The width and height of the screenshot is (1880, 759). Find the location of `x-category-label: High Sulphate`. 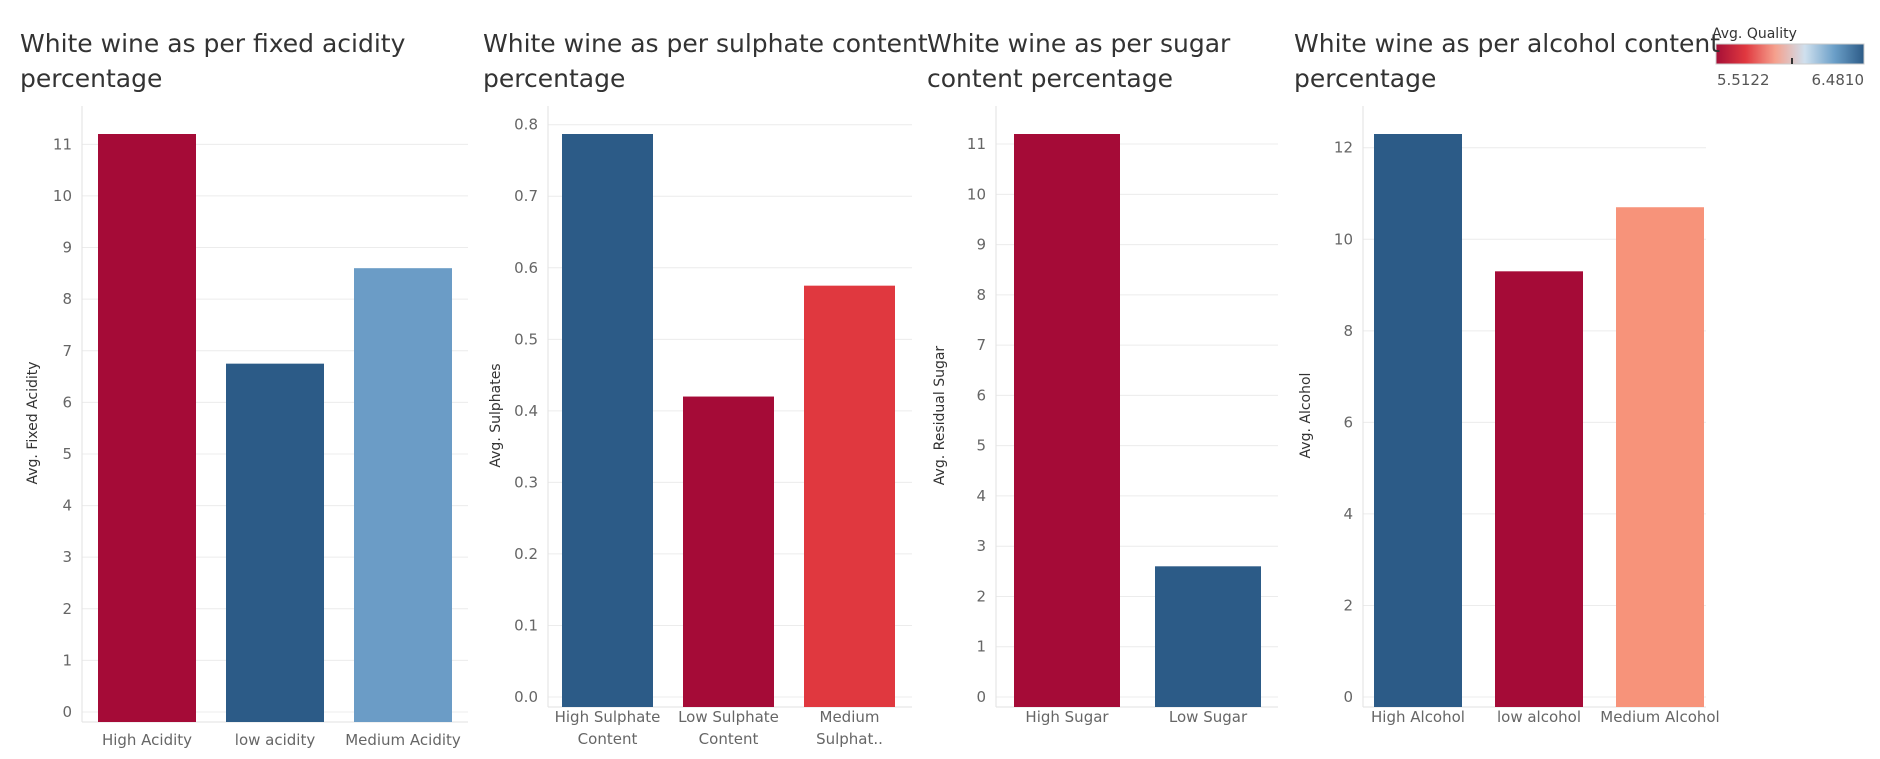

x-category-label: High Sulphate is located at coordinates (608, 717).